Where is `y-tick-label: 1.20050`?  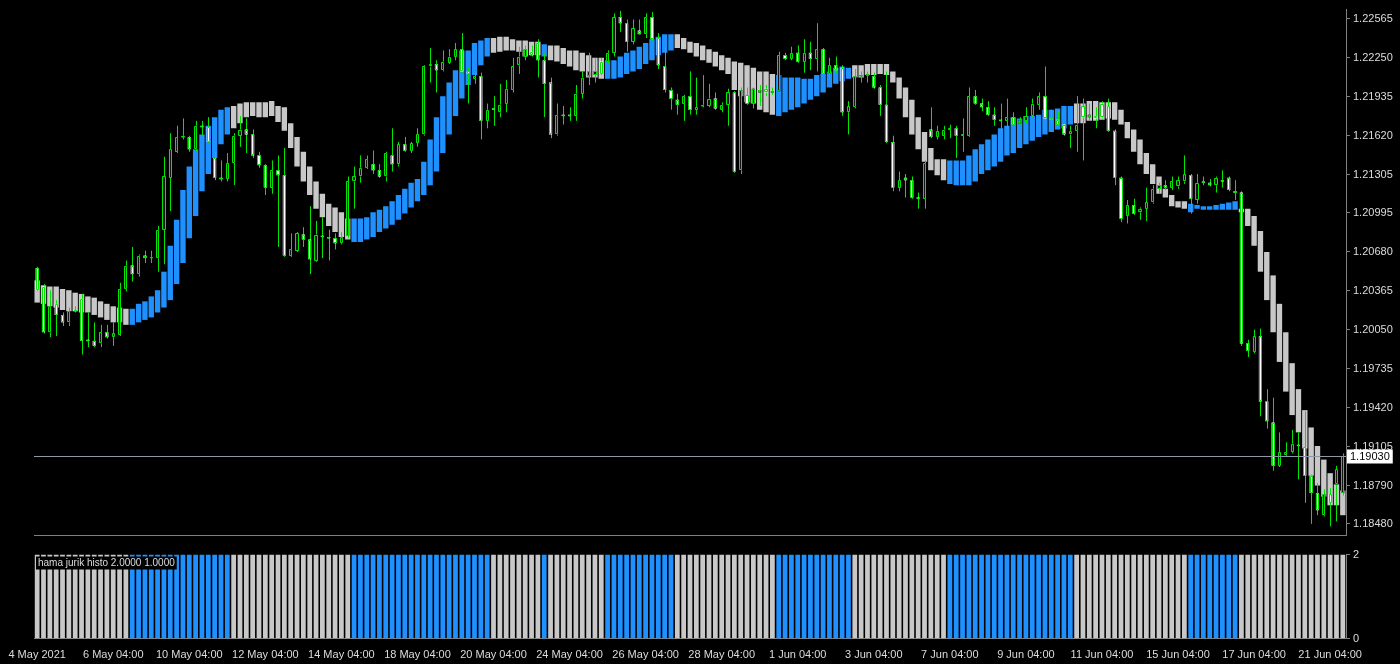 y-tick-label: 1.20050 is located at coordinates (1373, 328).